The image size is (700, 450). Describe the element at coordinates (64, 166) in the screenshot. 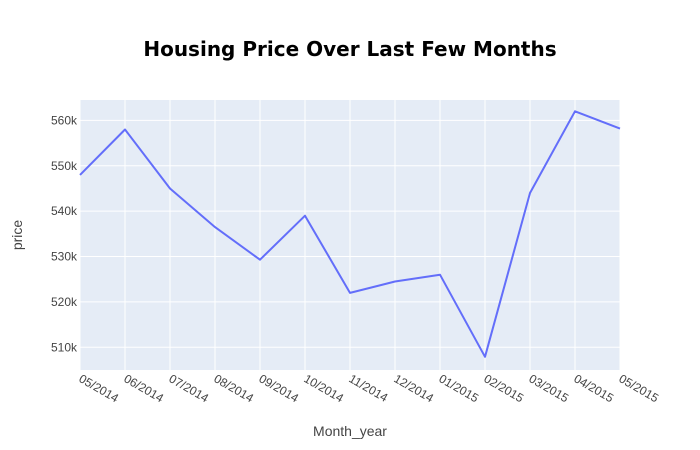

I see `y-tick-label: 550k` at that location.